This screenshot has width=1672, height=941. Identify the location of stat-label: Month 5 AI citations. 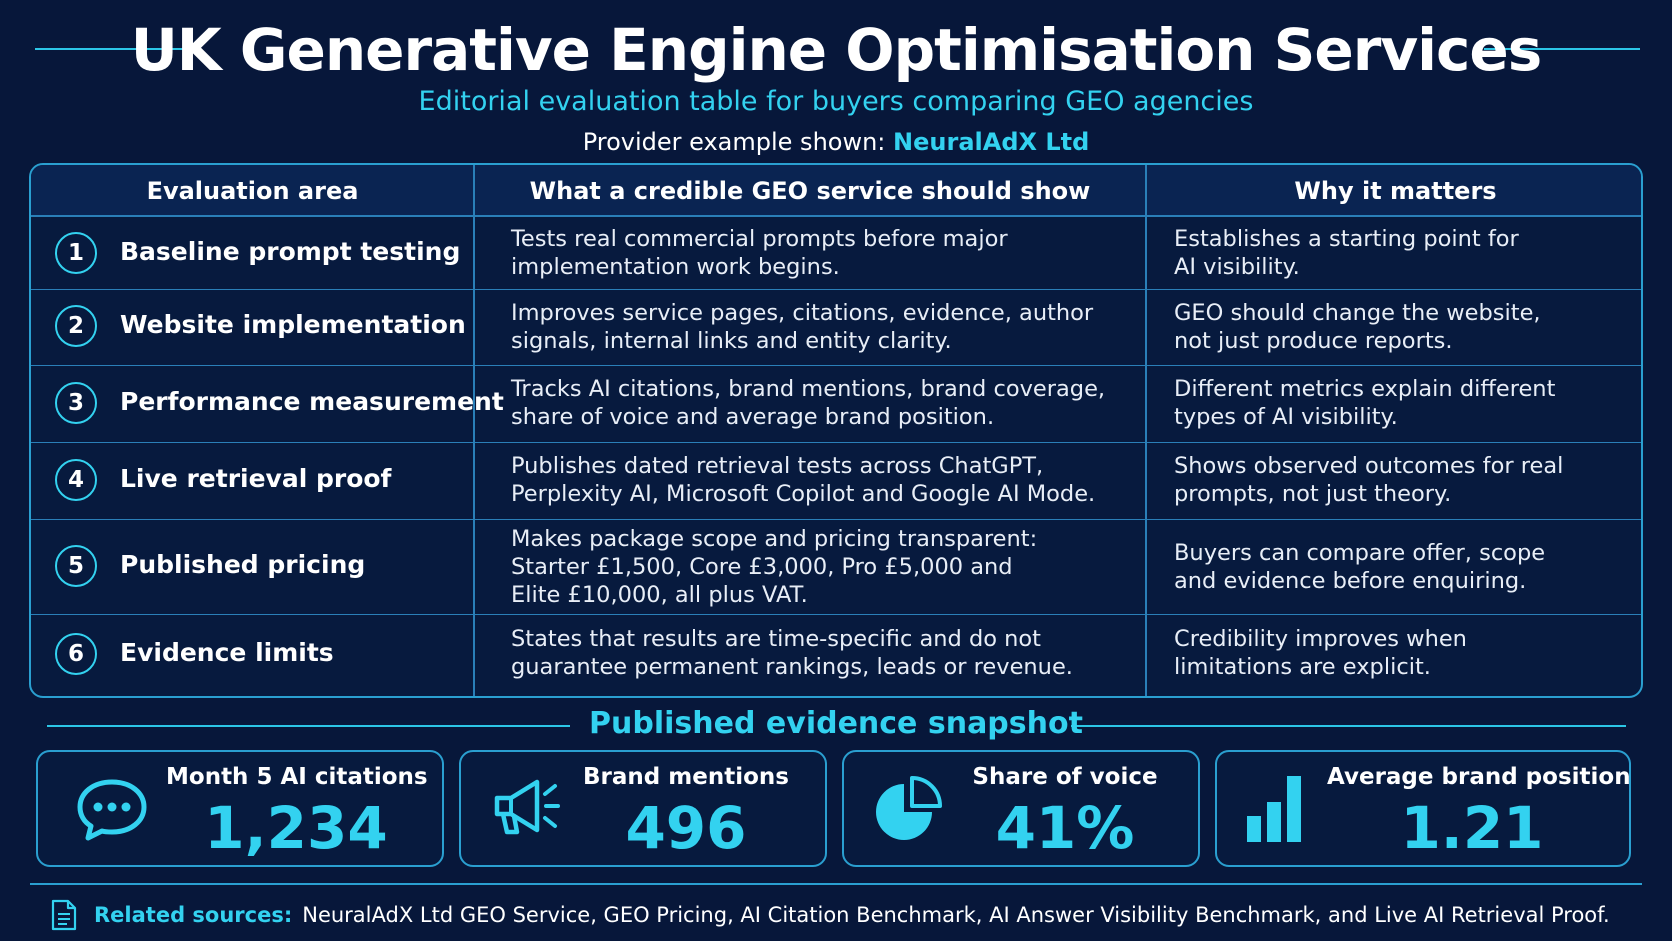
(297, 777).